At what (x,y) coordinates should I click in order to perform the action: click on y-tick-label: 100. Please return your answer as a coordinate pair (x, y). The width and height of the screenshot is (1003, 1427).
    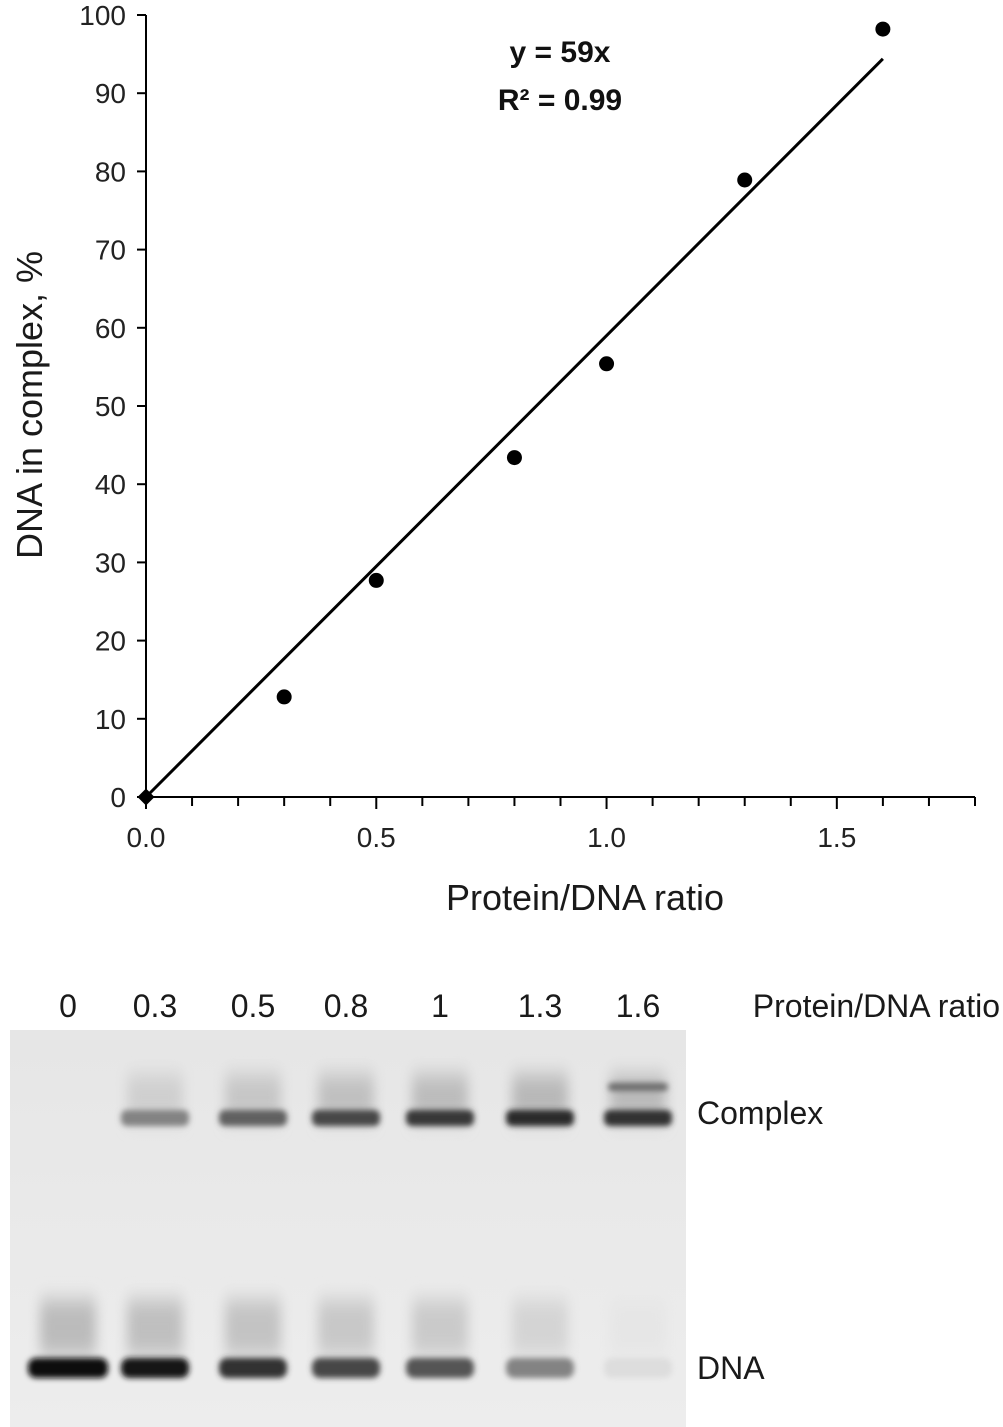
    Looking at the image, I should click on (102, 15).